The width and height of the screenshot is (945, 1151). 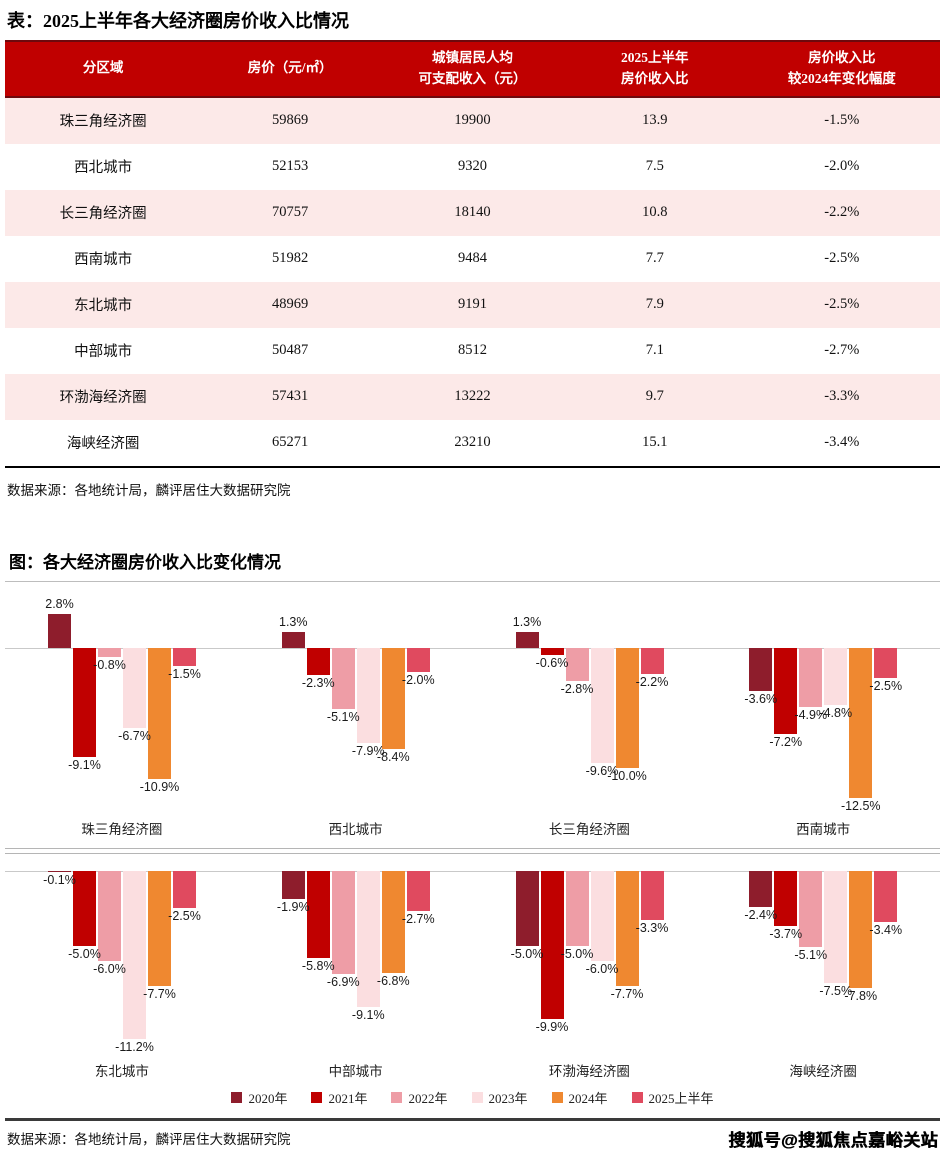 I want to click on bar-value-label: -6.7%, so click(x=134, y=736).